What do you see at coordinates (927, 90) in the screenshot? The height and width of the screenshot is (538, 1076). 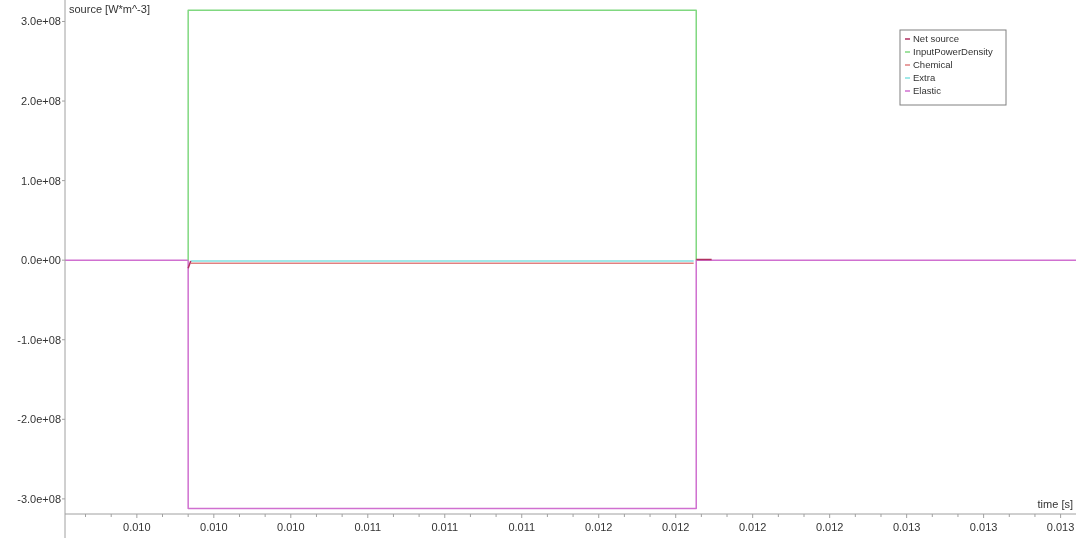 I see `legend-label: Elastic` at bounding box center [927, 90].